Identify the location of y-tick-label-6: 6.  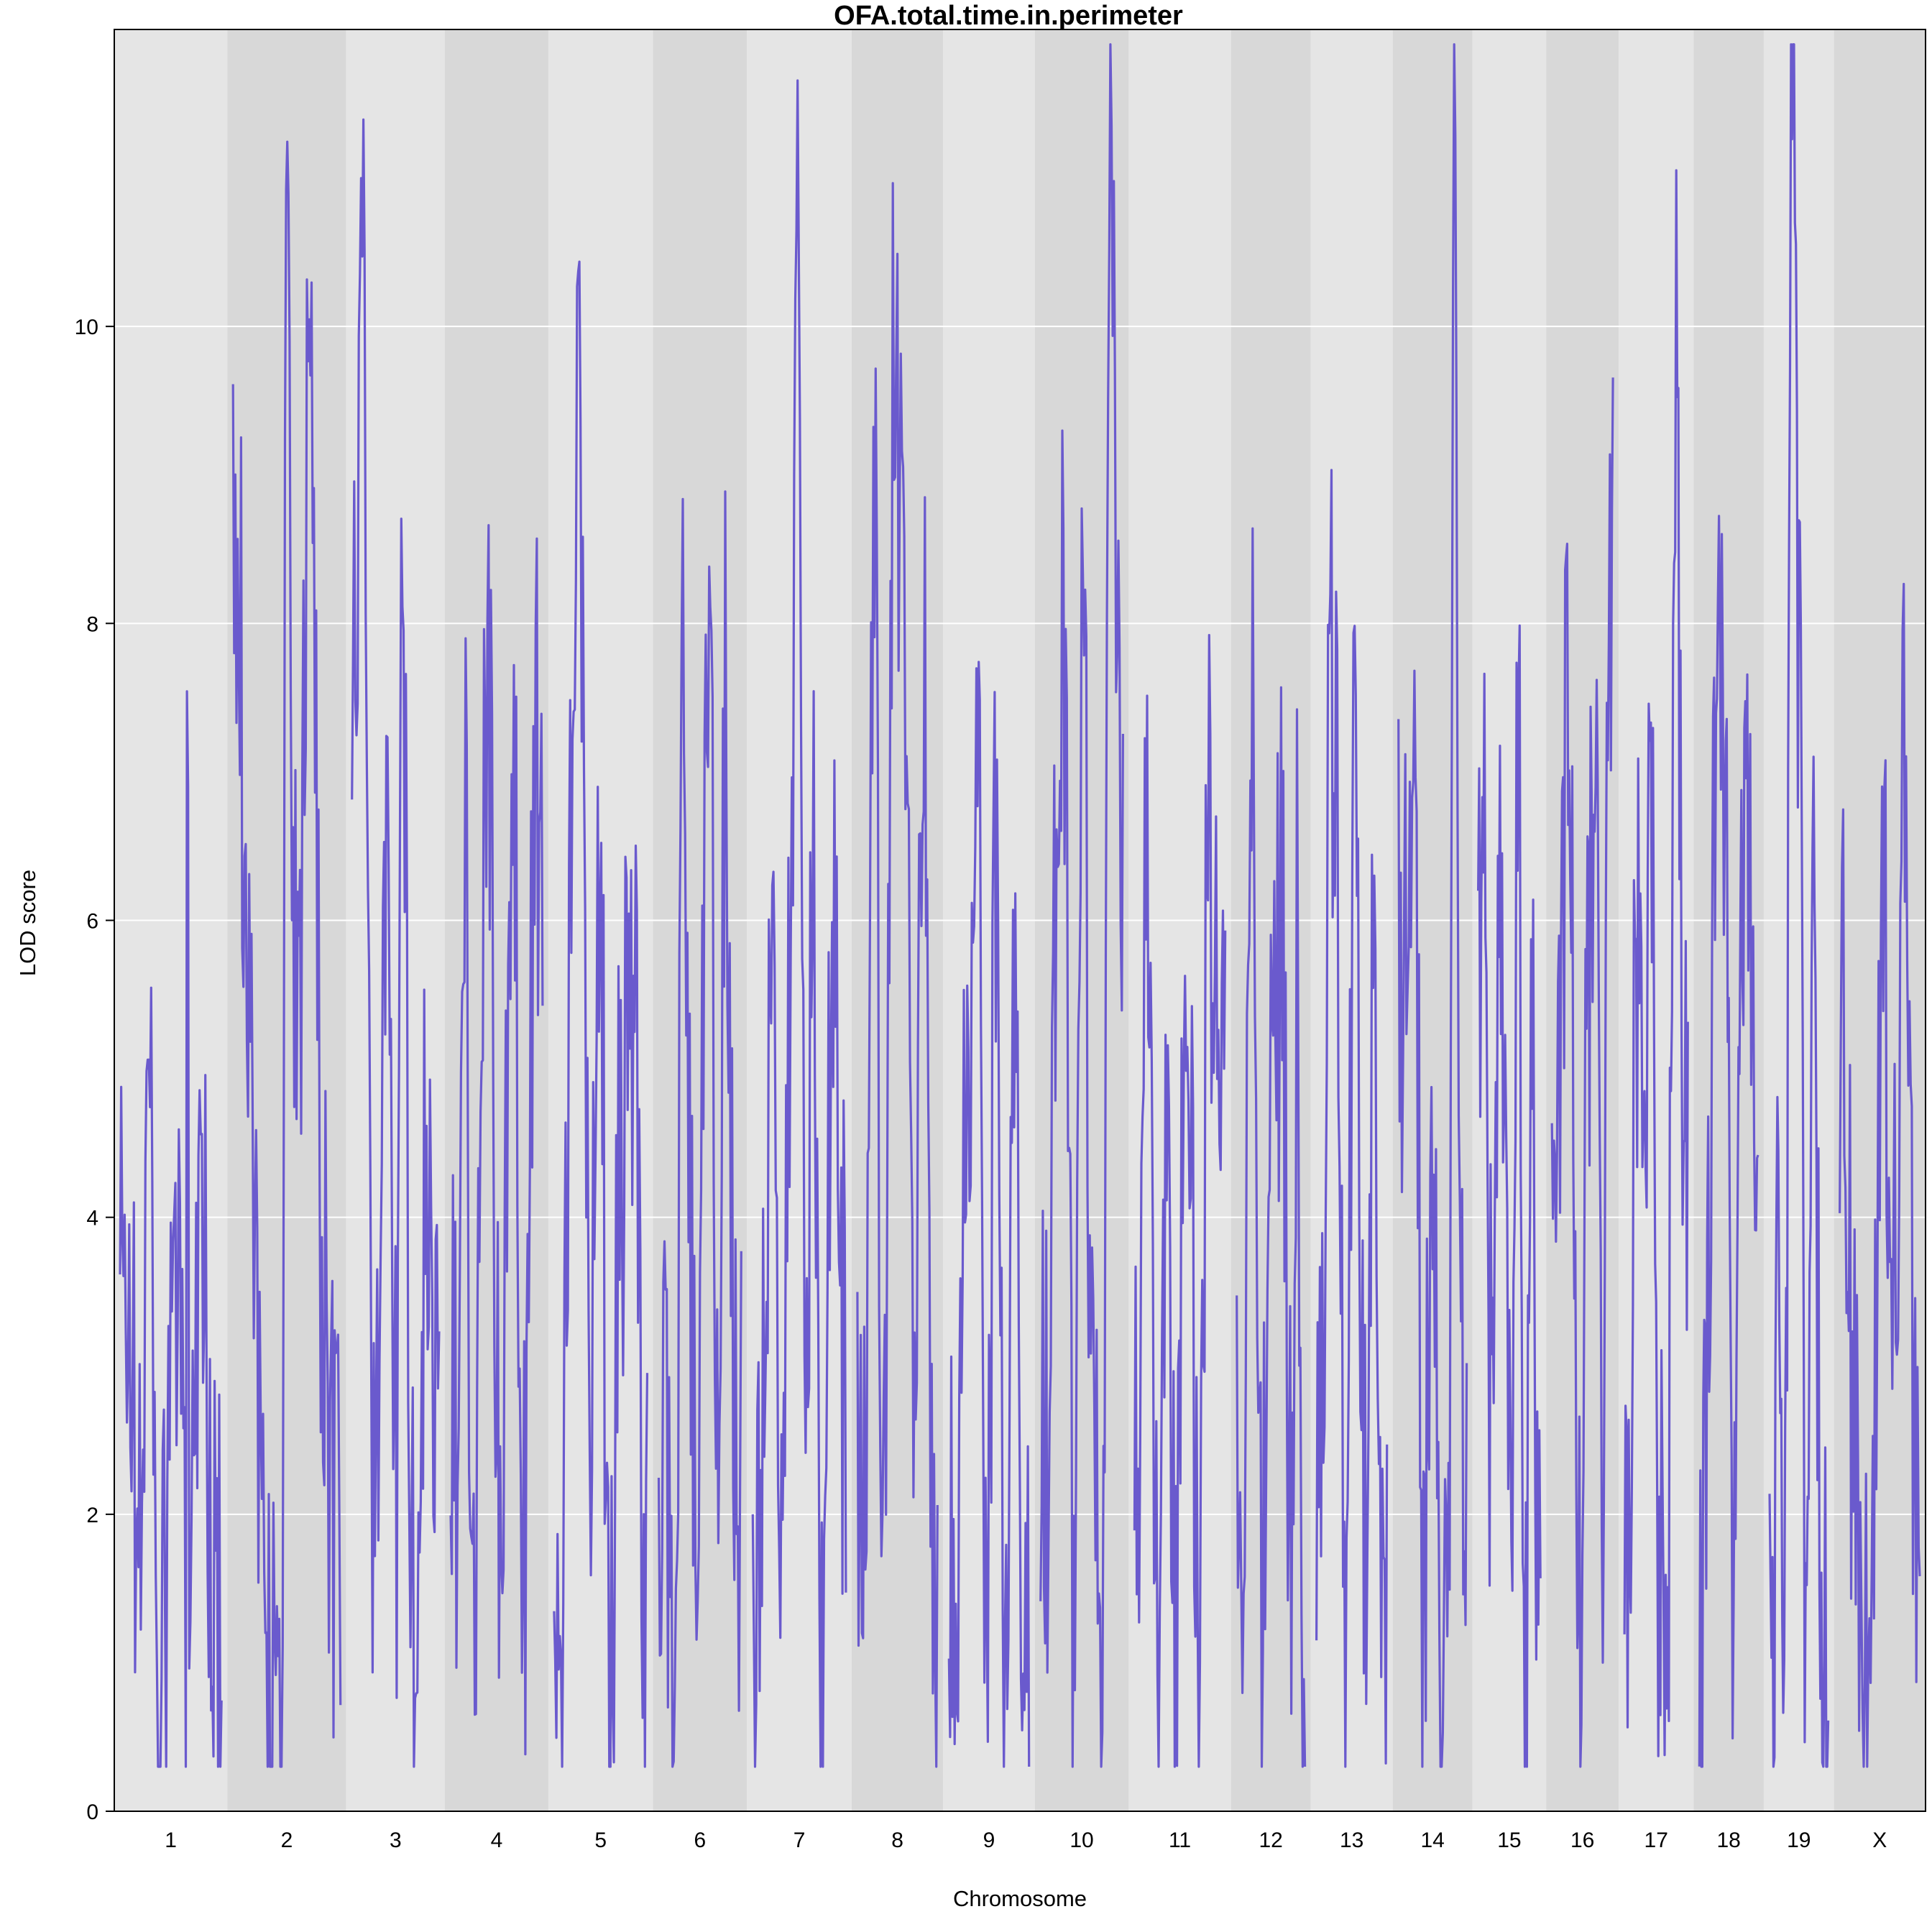
(92, 922).